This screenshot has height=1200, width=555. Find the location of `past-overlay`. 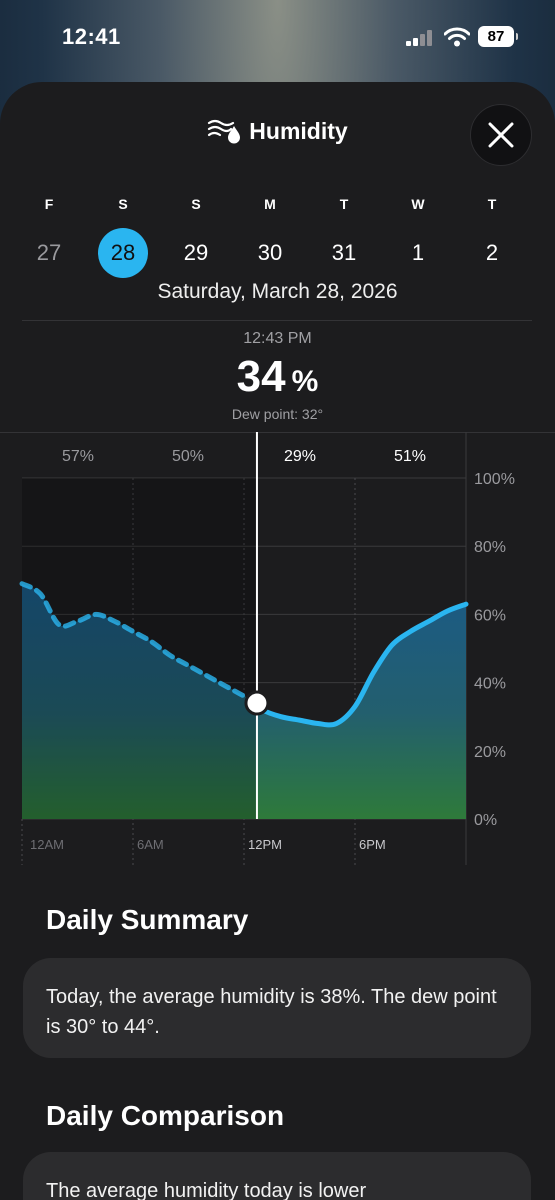

past-overlay is located at coordinates (139, 648).